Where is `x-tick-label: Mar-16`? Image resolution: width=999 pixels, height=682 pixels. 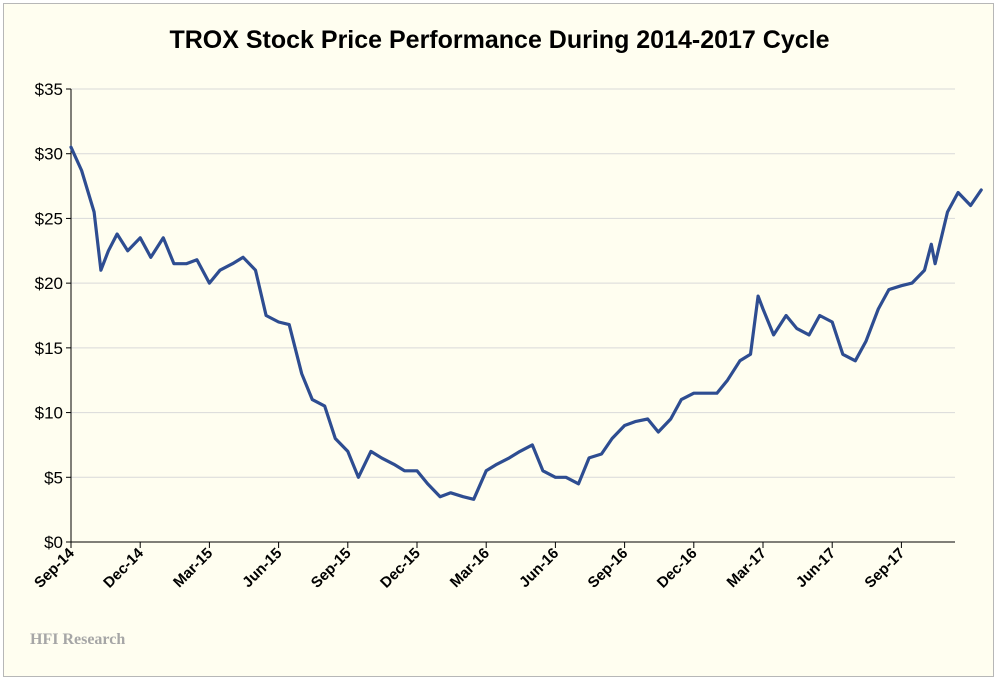 x-tick-label: Mar-16 is located at coordinates (470, 568).